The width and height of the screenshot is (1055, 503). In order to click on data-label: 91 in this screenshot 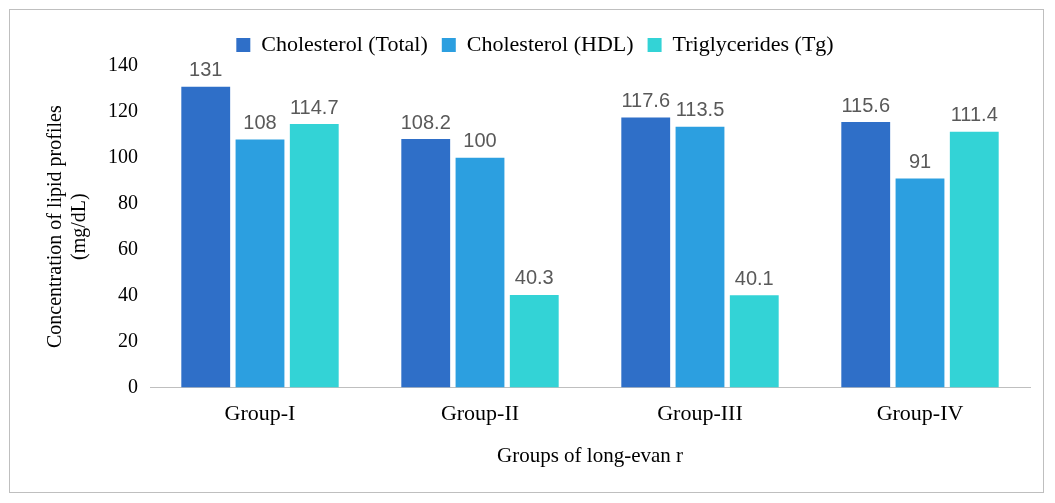, I will do `click(920, 161)`.